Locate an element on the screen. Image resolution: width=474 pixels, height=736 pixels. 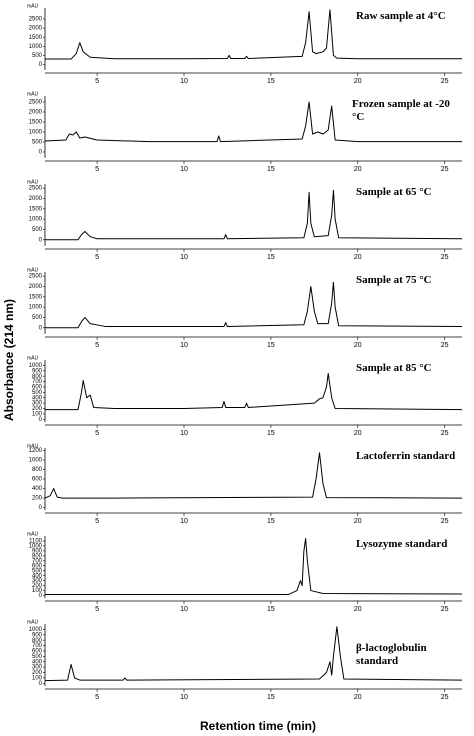
y-tick-label: 300 is located at coordinates (37, 404).